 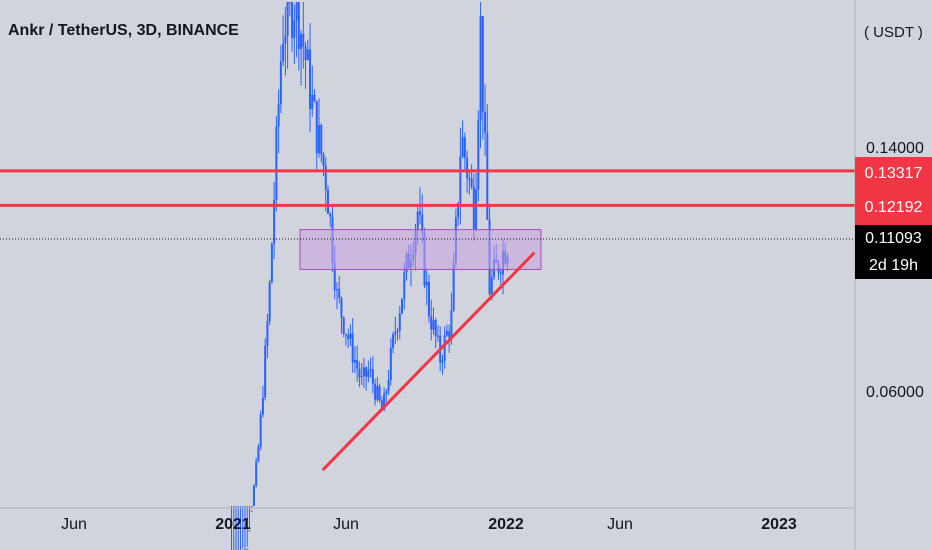 I want to click on current-price-label: 0.11093 2d 19h, so click(x=893, y=252).